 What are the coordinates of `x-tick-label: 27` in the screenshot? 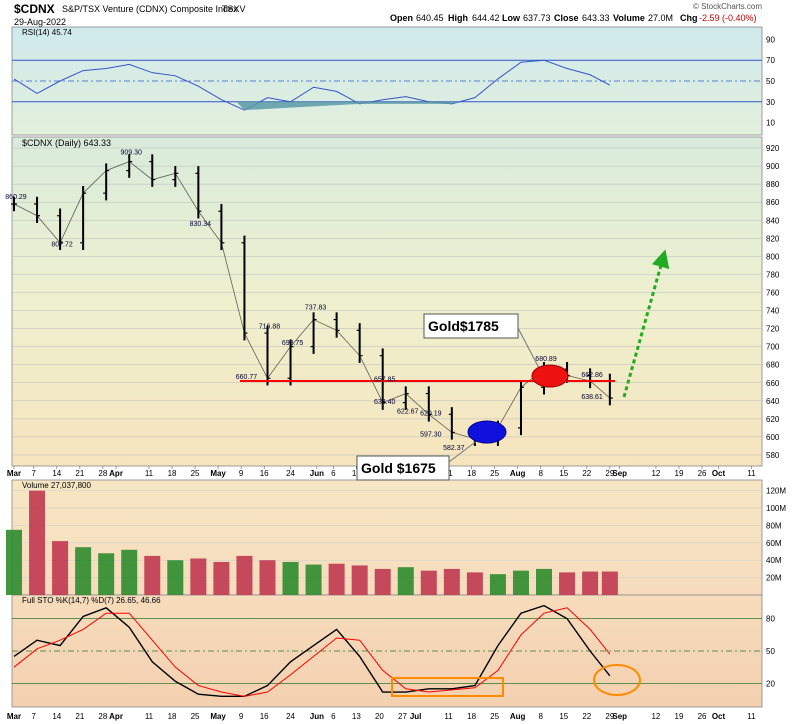 It's located at (402, 716).